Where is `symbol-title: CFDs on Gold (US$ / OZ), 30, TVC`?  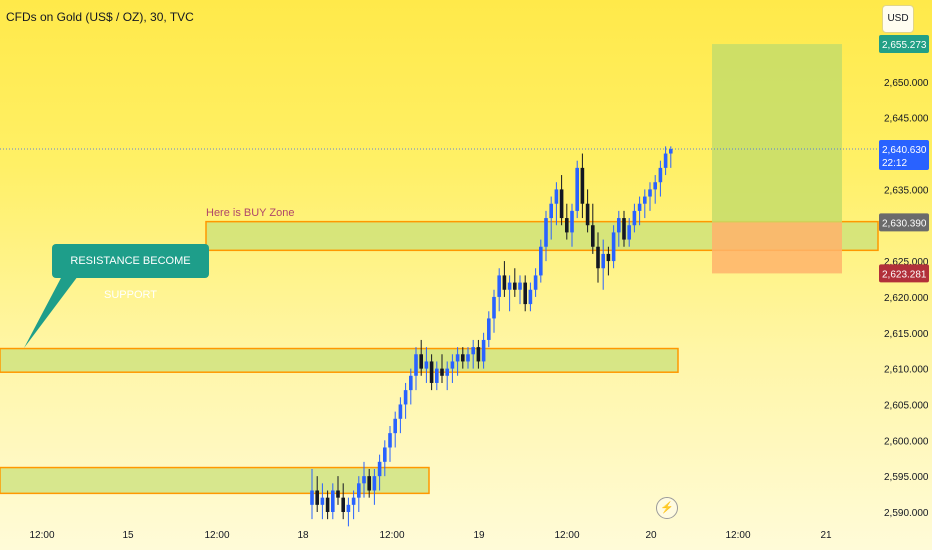 symbol-title: CFDs on Gold (US$ / OZ), 30, TVC is located at coordinates (100, 17).